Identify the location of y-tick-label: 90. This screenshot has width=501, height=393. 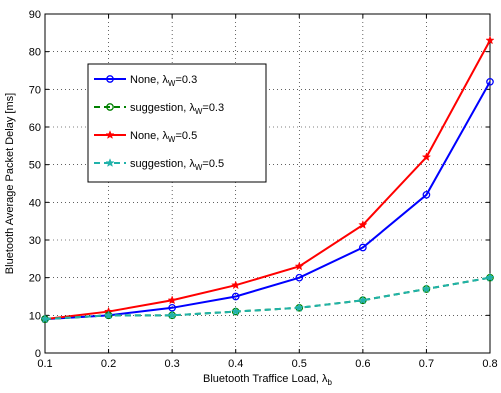
(35, 15).